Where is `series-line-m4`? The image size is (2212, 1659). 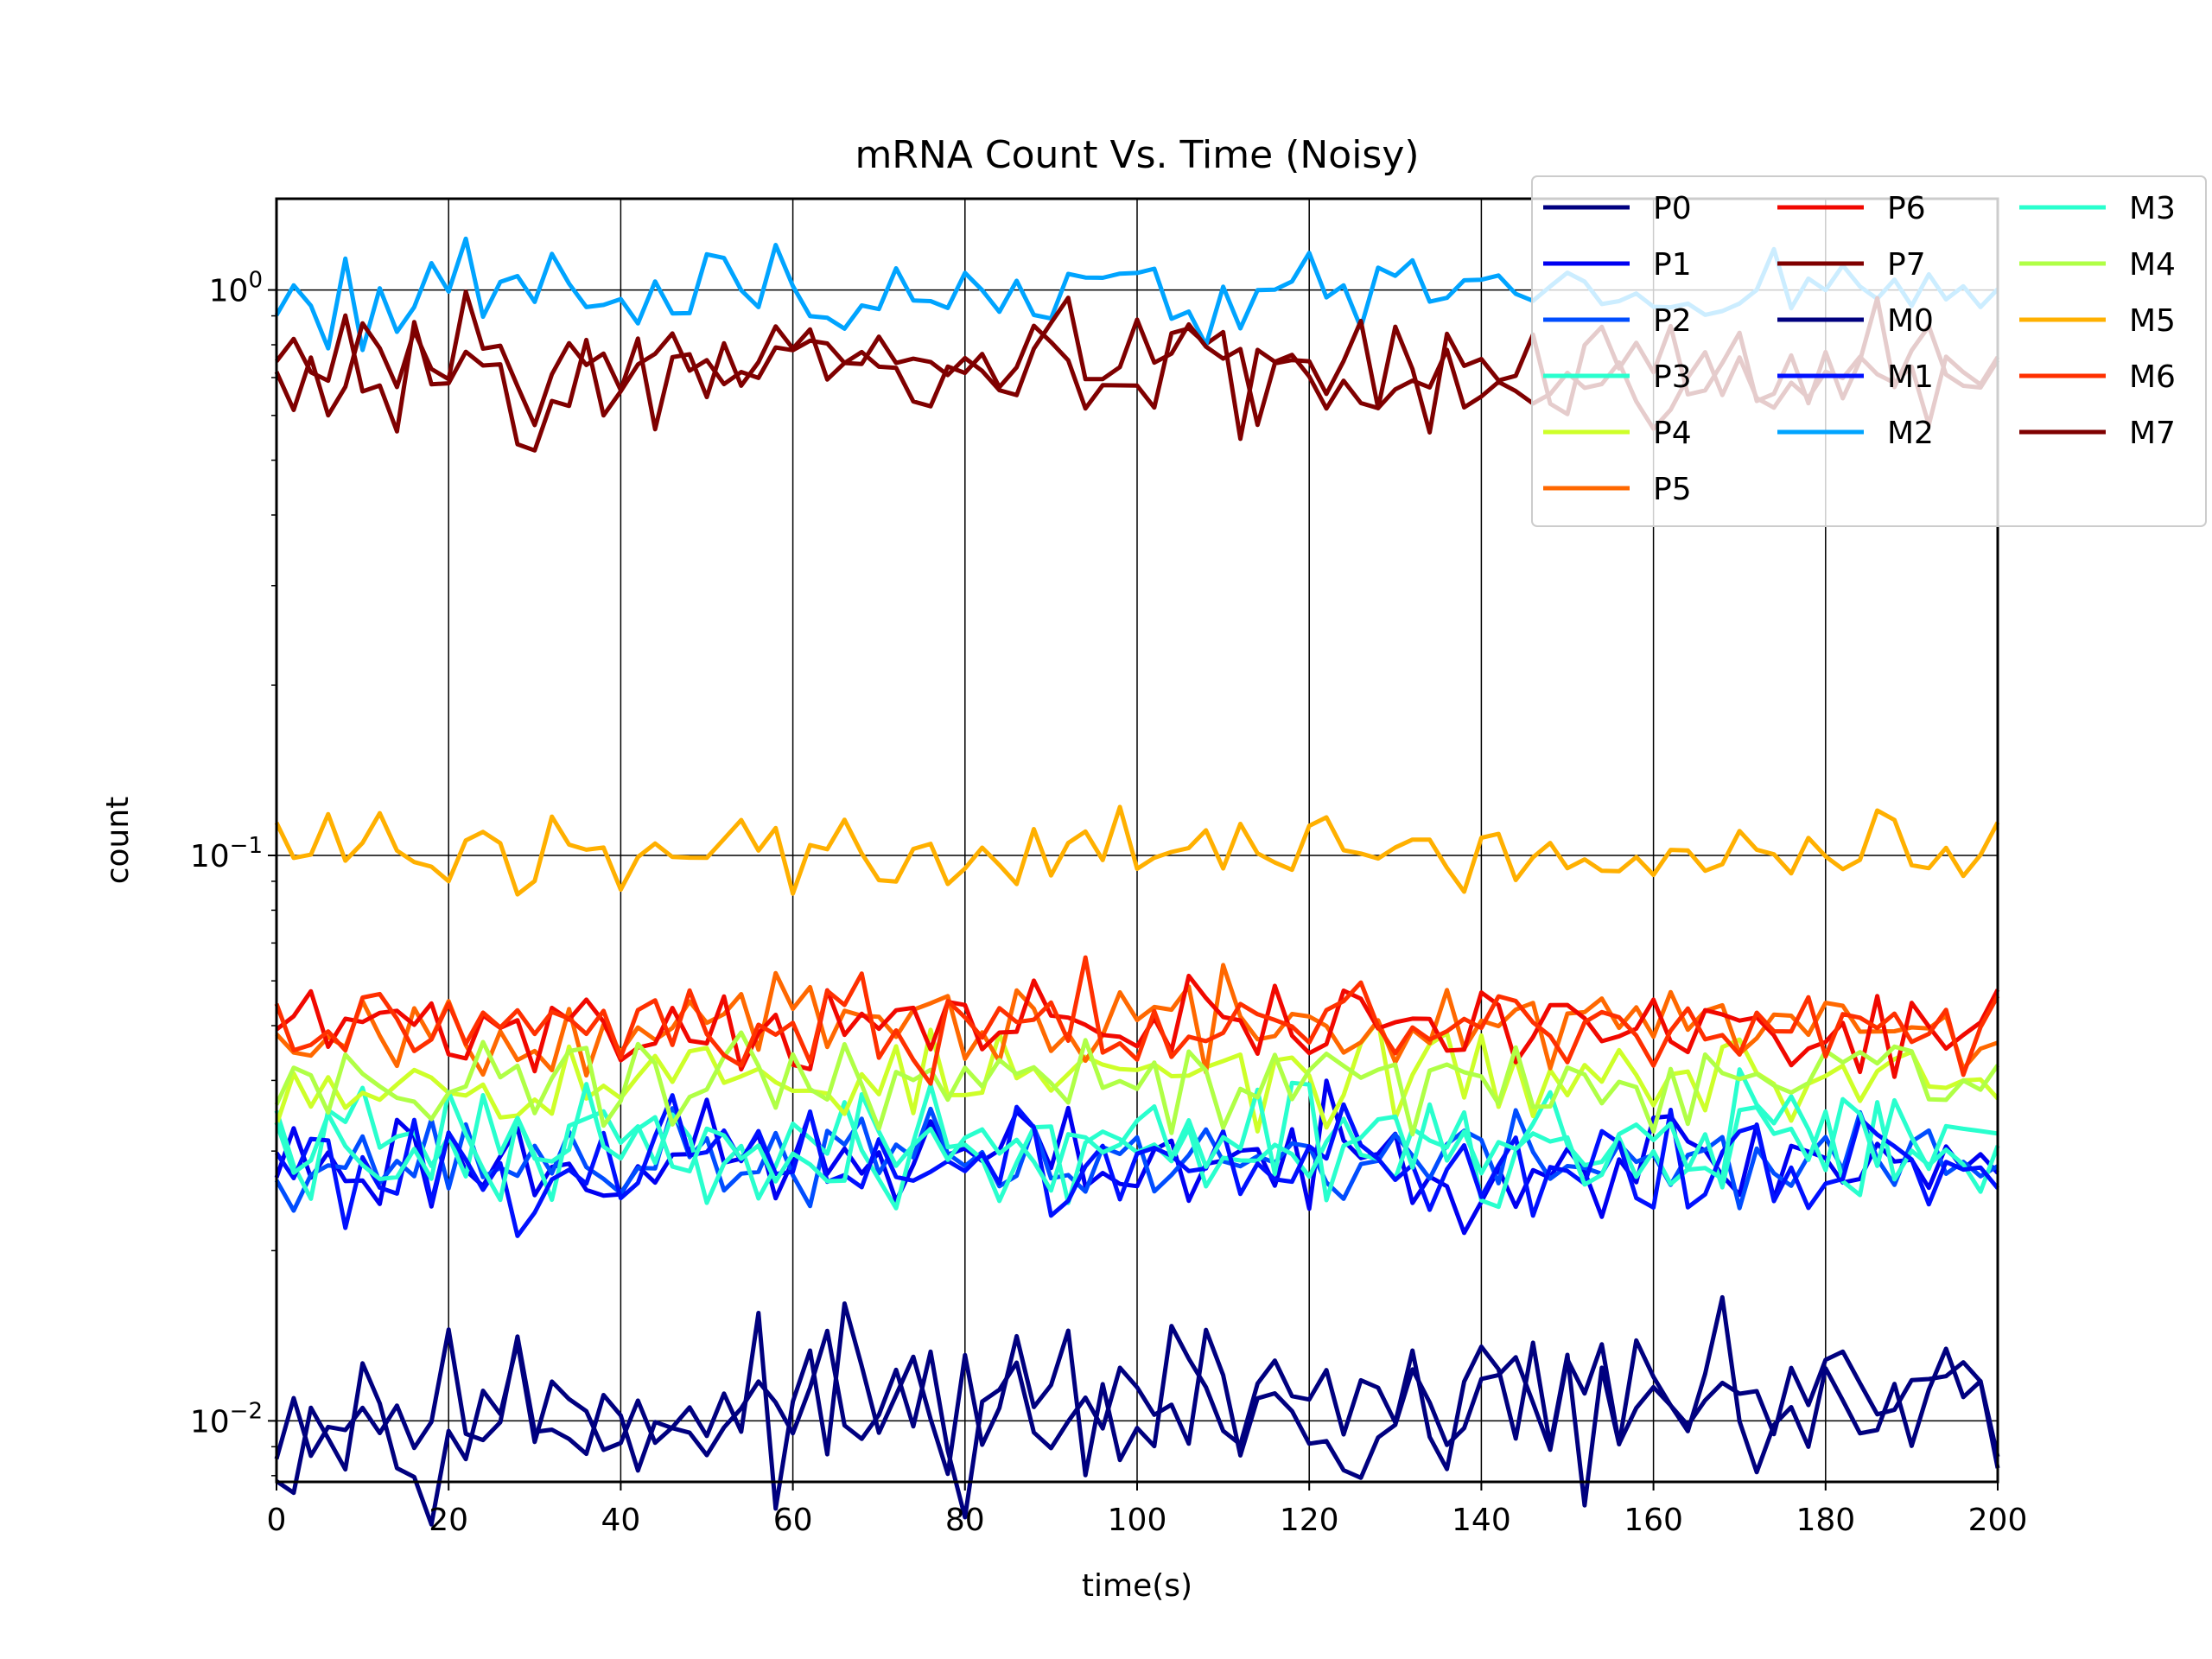
series-line-m4 is located at coordinates (1137, 1083).